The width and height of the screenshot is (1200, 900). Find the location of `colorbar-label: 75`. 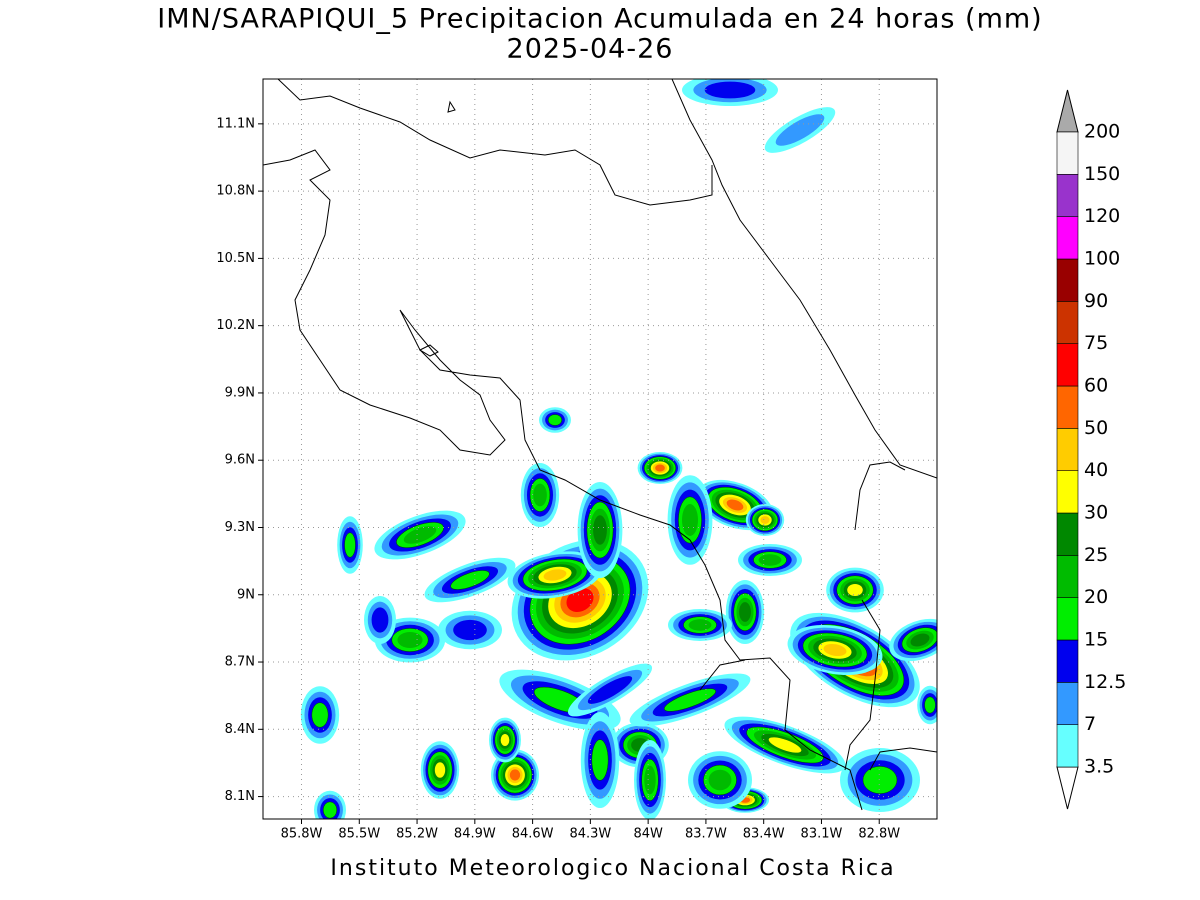

colorbar-label: 75 is located at coordinates (1096, 343).